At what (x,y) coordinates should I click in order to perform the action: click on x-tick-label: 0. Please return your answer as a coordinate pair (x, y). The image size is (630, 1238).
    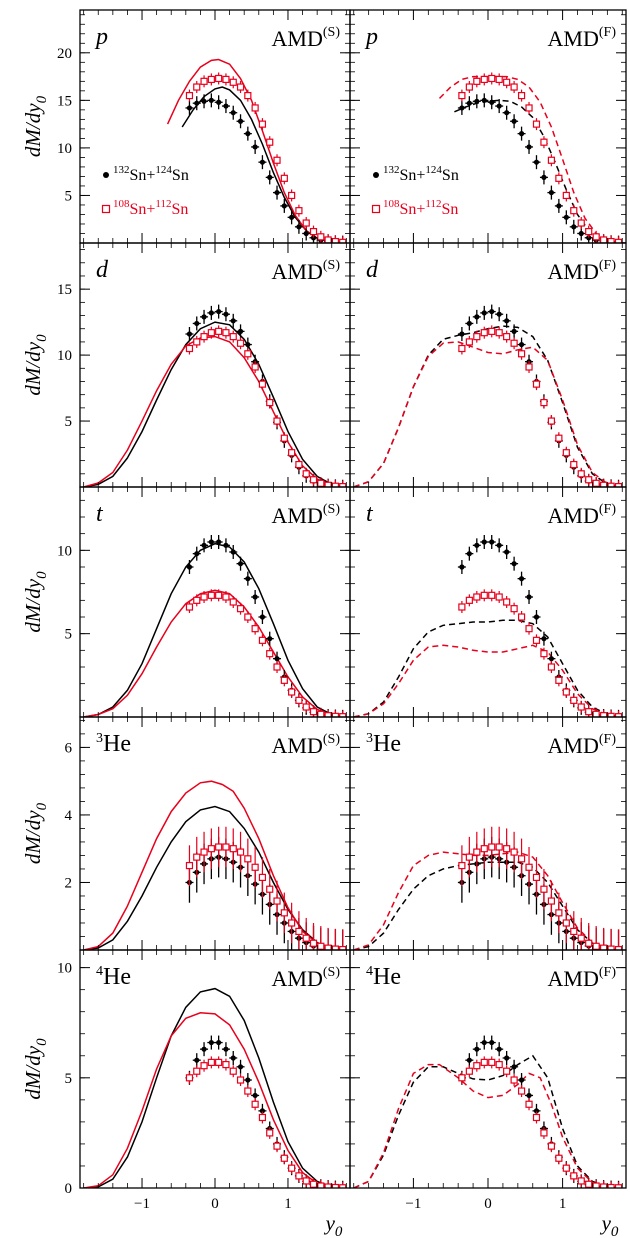
    Looking at the image, I should click on (215, 1204).